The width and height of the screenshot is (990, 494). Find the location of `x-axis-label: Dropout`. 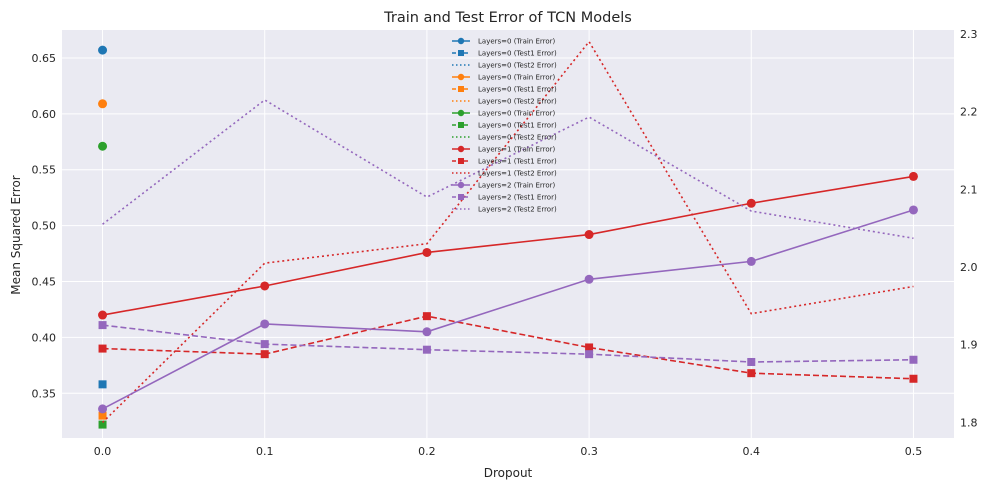

x-axis-label: Dropout is located at coordinates (508, 473).